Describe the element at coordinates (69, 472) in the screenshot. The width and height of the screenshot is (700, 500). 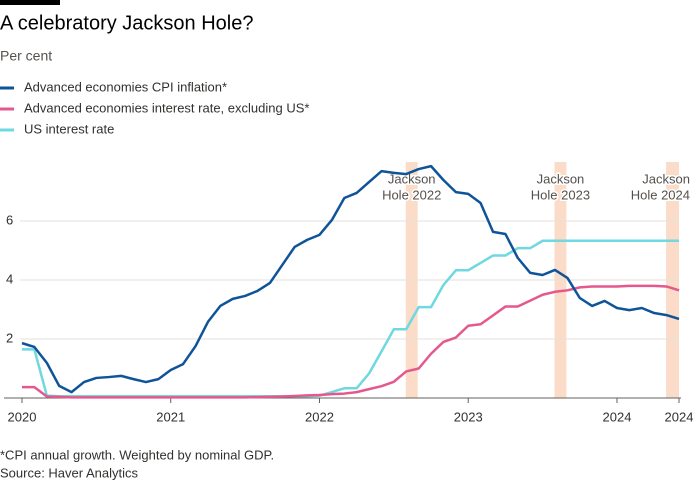
I see `source: Source: Haver Analytics` at that location.